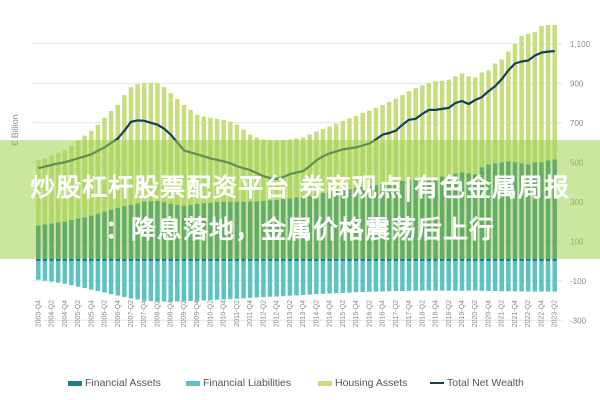 Image resolution: width=600 pixels, height=400 pixels. What do you see at coordinates (263, 313) in the screenshot?
I see `x-tick-label: 2012-Q2` at bounding box center [263, 313].